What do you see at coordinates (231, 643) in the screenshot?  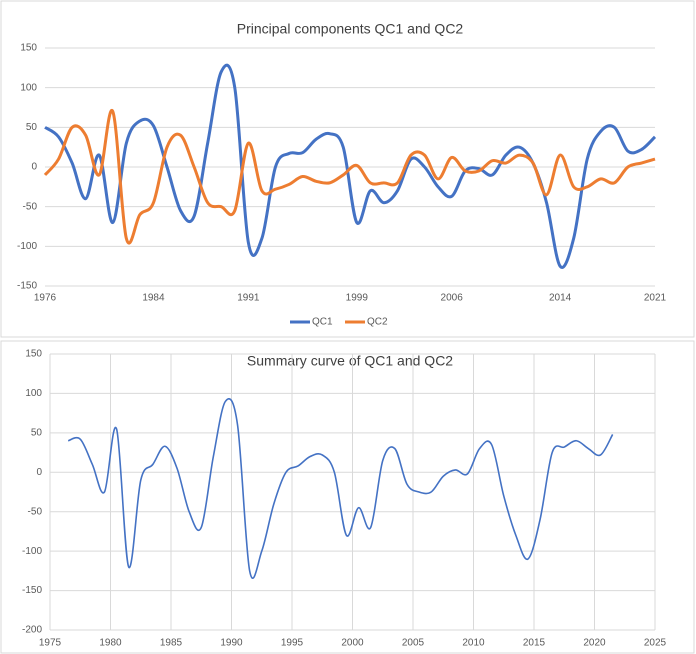 I see `x-tick-label: 1990` at bounding box center [231, 643].